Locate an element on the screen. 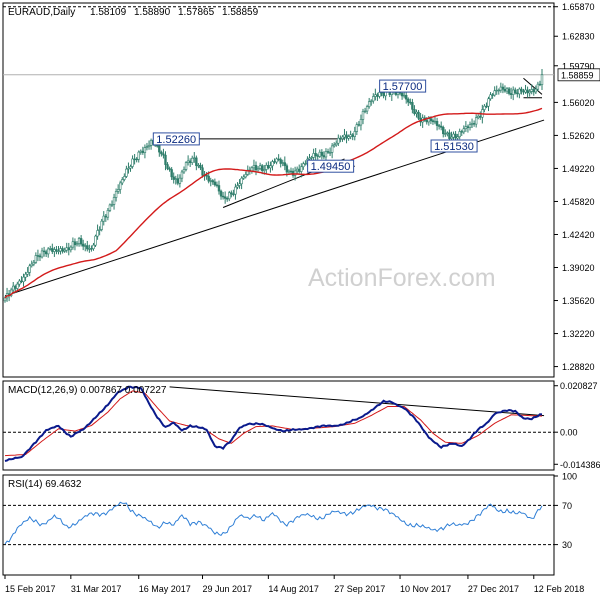 The height and width of the screenshot is (600, 600). macd-title: MACD(12,26,9) 0.007867 0.007227 is located at coordinates (87, 390).